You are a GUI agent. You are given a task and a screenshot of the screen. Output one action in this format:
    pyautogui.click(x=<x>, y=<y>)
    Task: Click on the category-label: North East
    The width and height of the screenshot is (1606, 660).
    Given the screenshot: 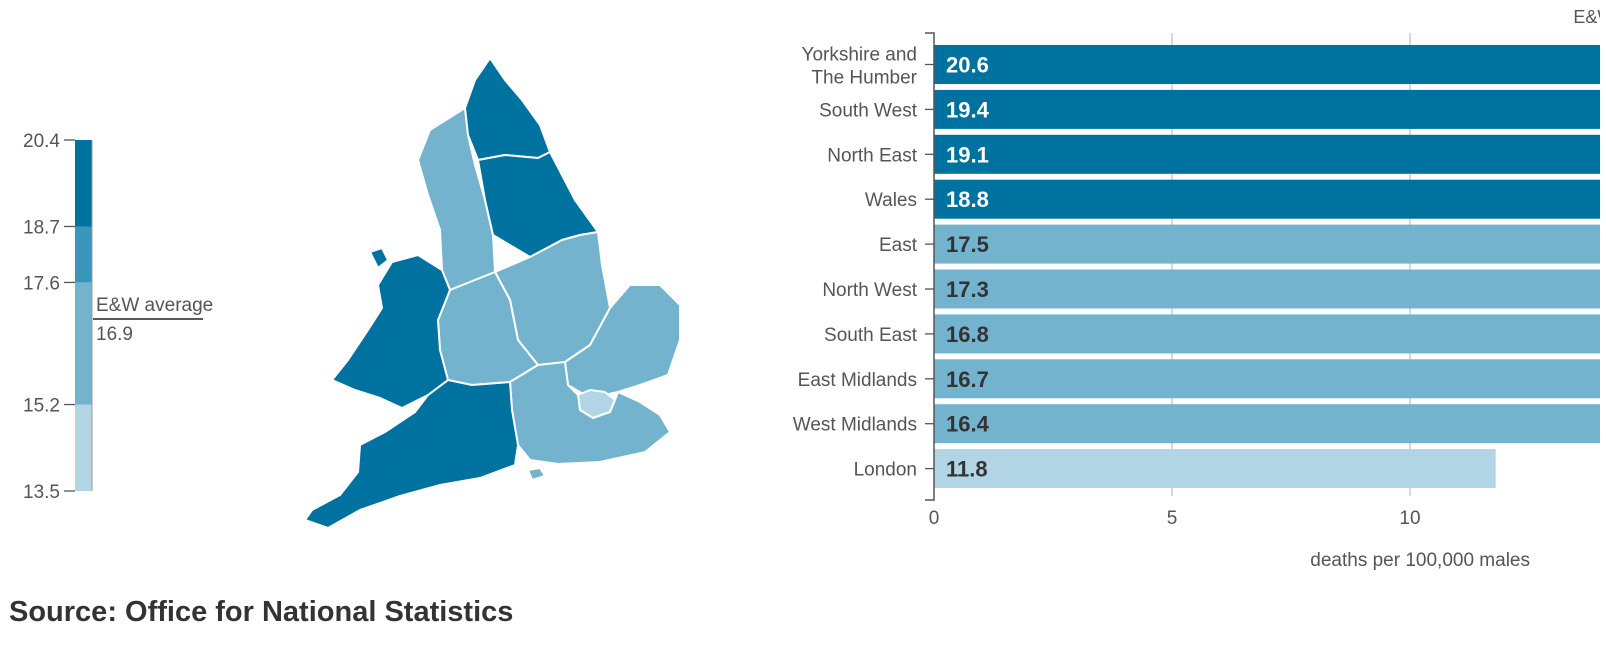 What is the action you would take?
    pyautogui.click(x=872, y=155)
    